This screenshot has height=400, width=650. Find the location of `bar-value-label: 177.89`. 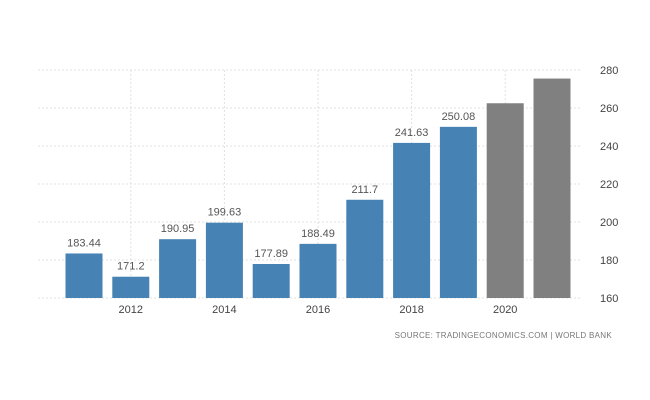

bar-value-label: 177.89 is located at coordinates (271, 254).